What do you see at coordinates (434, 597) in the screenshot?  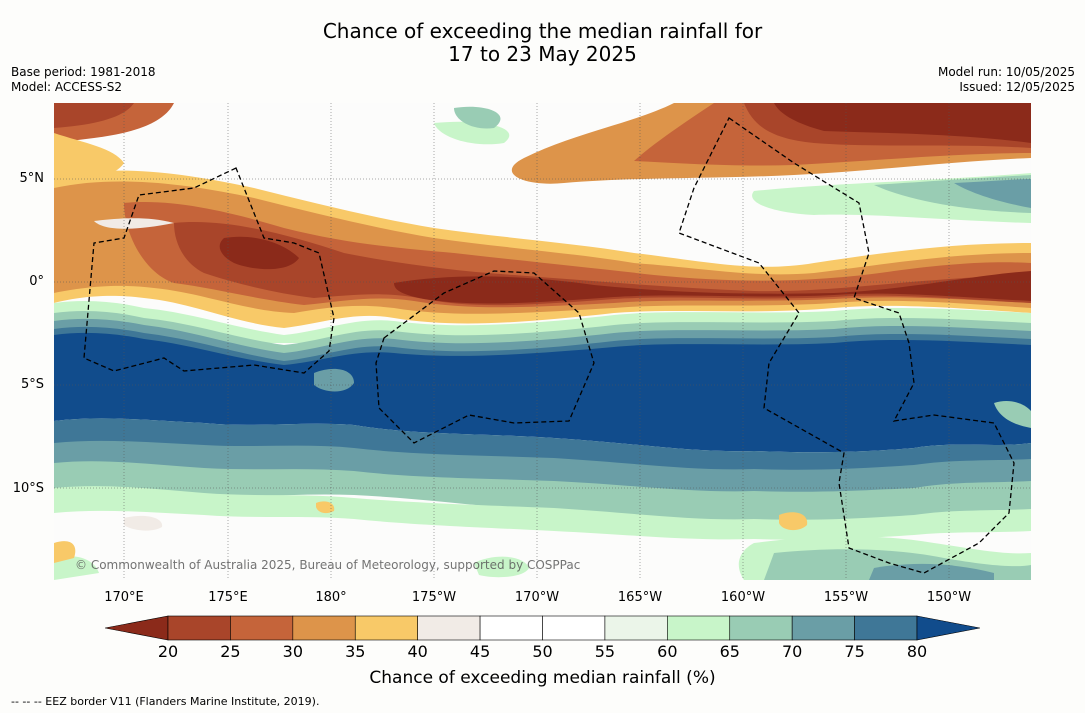 I see `lon-label-175w: 175°W` at bounding box center [434, 597].